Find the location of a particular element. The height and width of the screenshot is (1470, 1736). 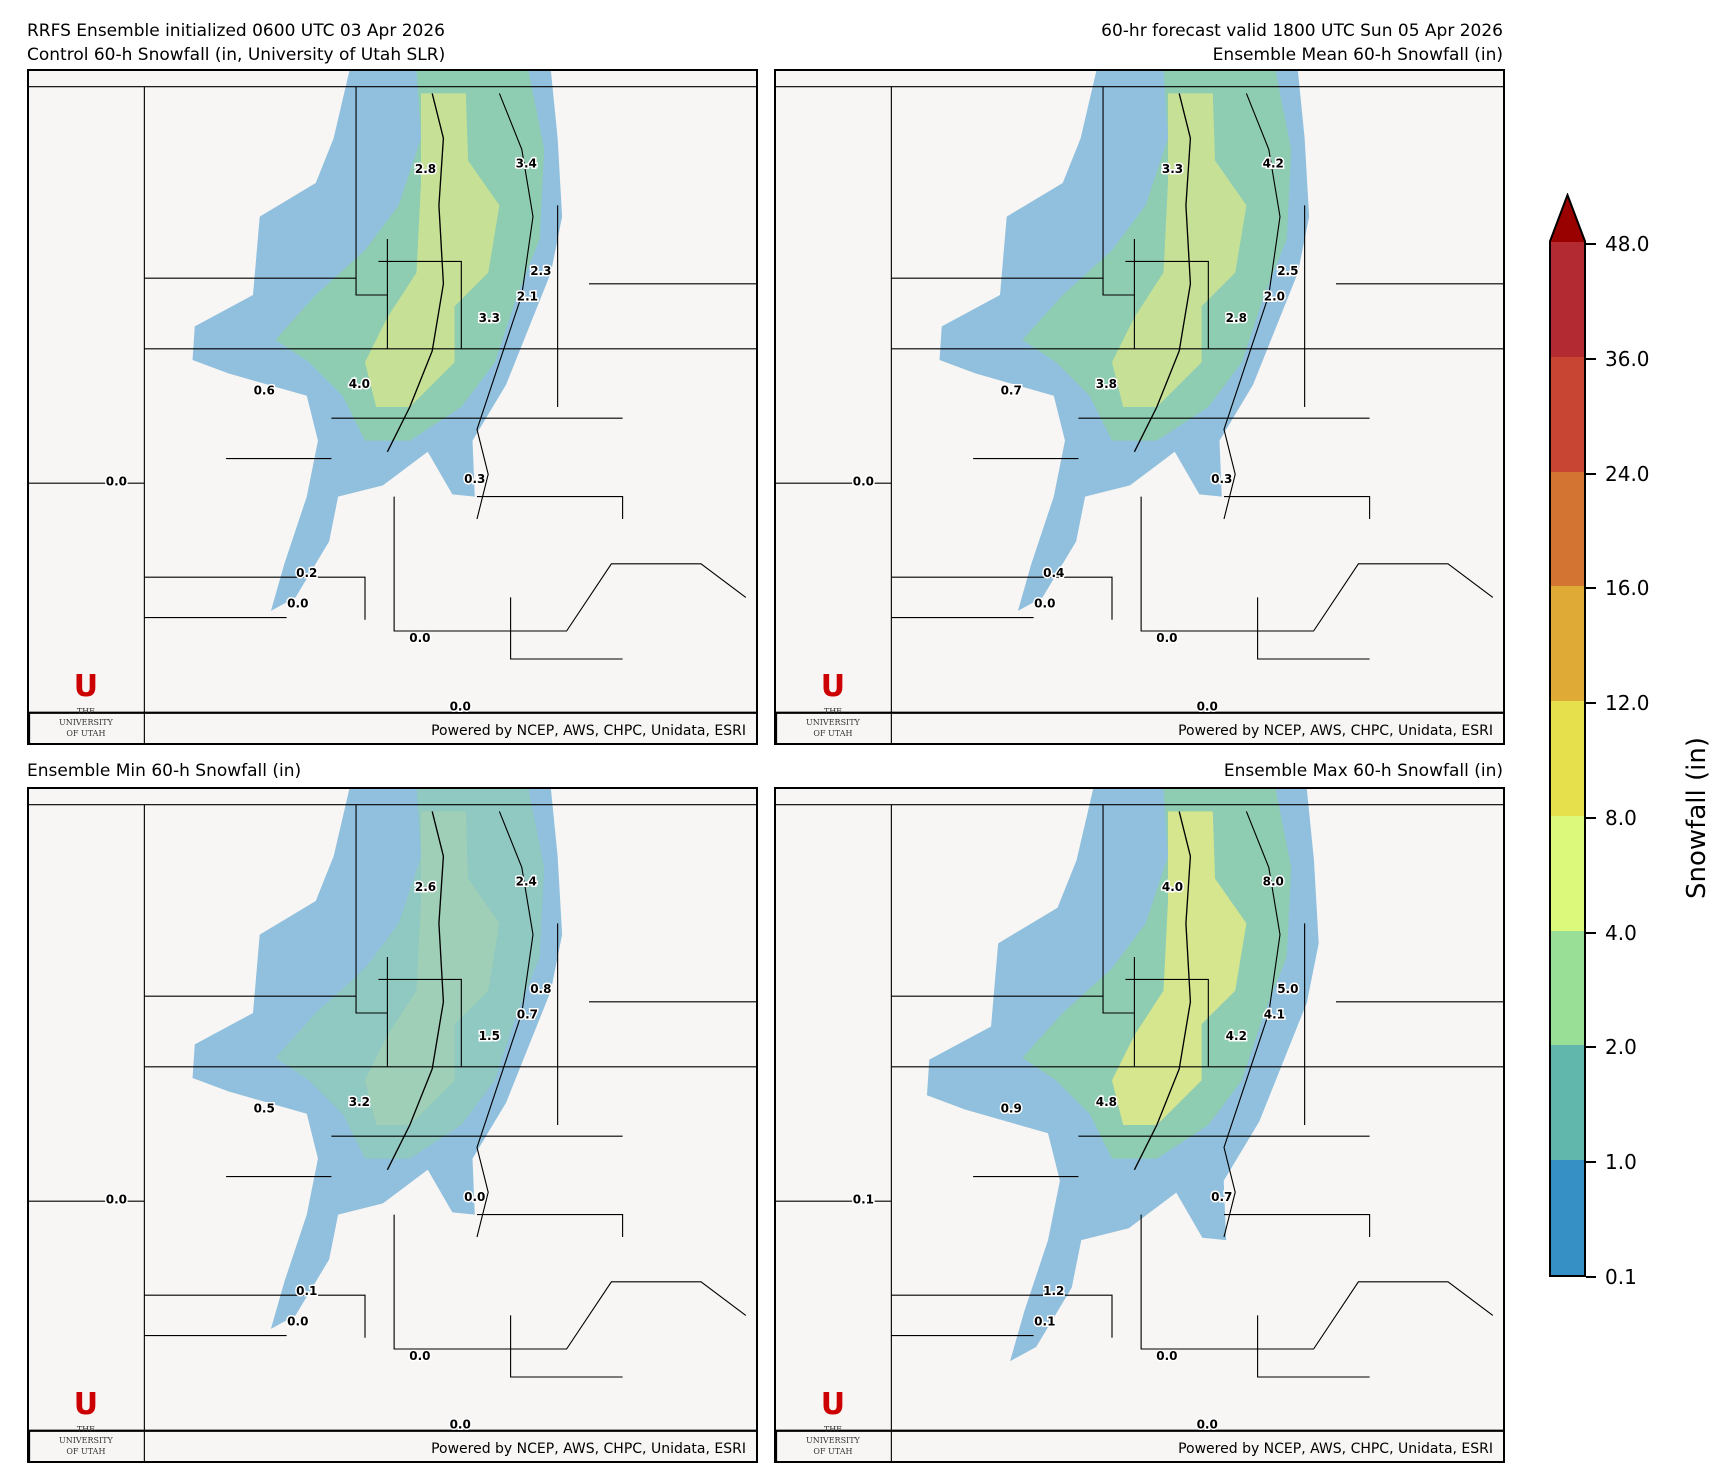

point-value-label: 3.3 is located at coordinates (489, 318).